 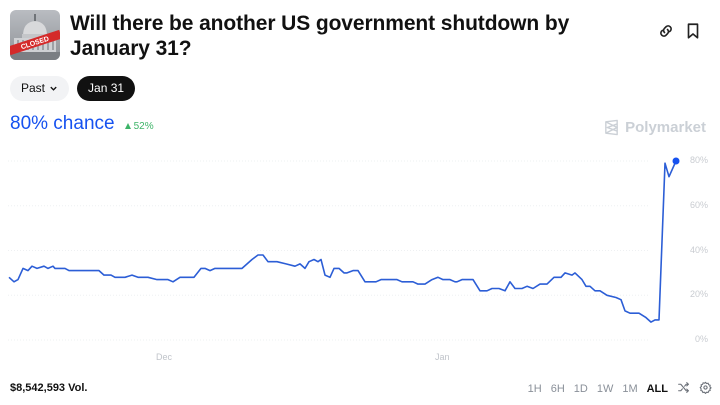 What do you see at coordinates (698, 204) in the screenshot?
I see `y-tick-label: 60%` at bounding box center [698, 204].